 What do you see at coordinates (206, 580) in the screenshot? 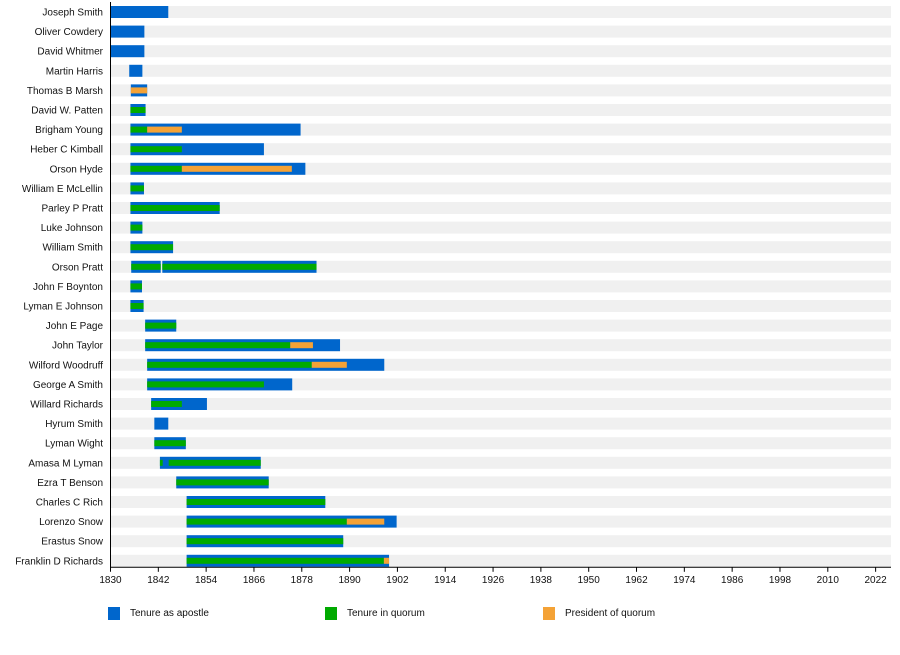
I see `x-tick-label: 1854` at bounding box center [206, 580].